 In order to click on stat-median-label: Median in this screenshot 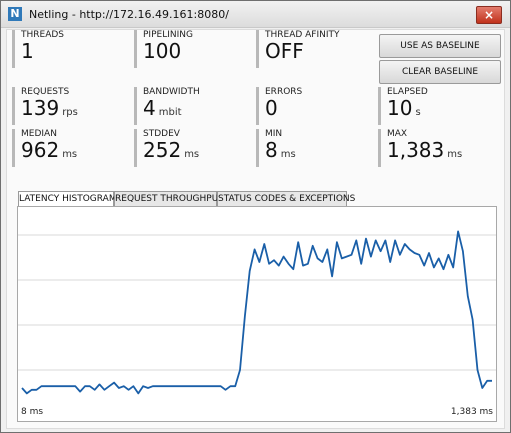, I will do `click(39, 134)`.